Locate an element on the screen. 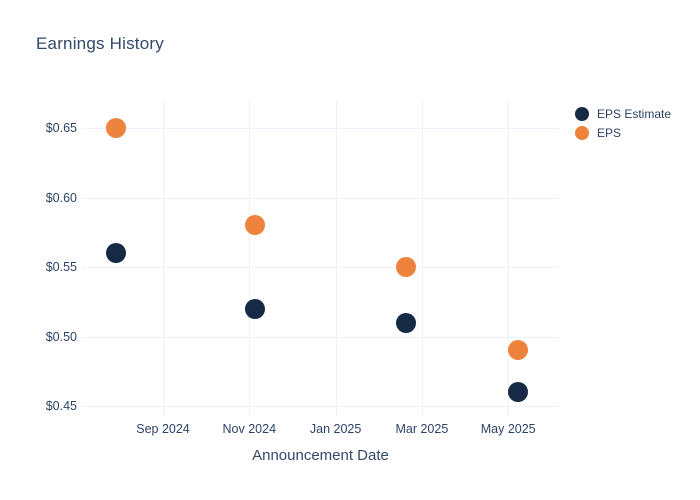 This screenshot has height=500, width=700. x-tick-label: May 2025 is located at coordinates (508, 429).